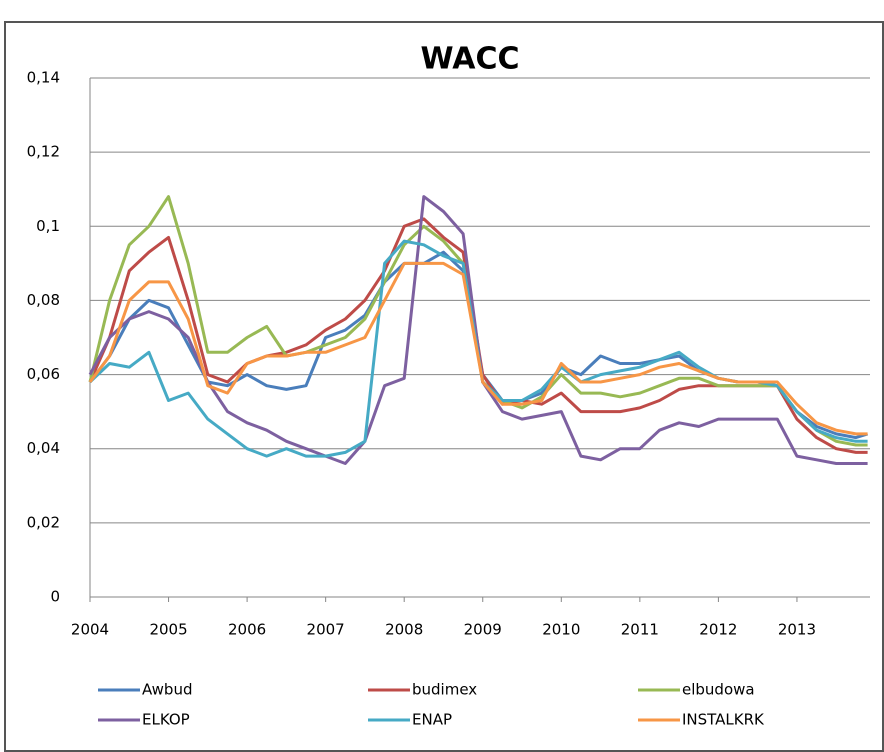  I want to click on y-tick-label: 0, so click(55, 597).